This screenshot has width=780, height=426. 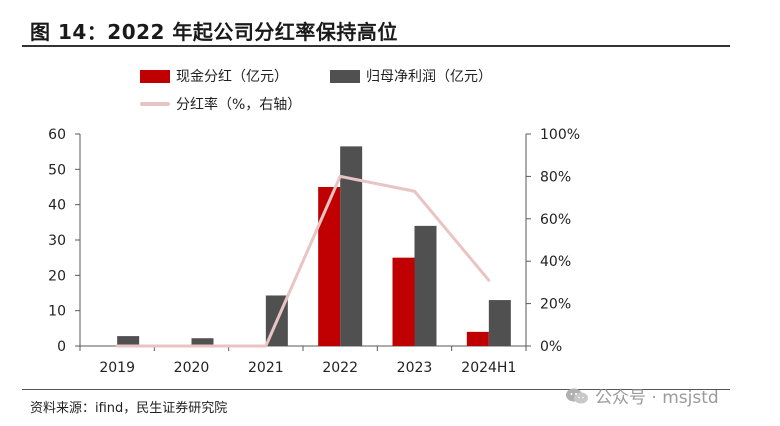 I want to click on y-left-tick-label: 40, so click(x=57, y=206).